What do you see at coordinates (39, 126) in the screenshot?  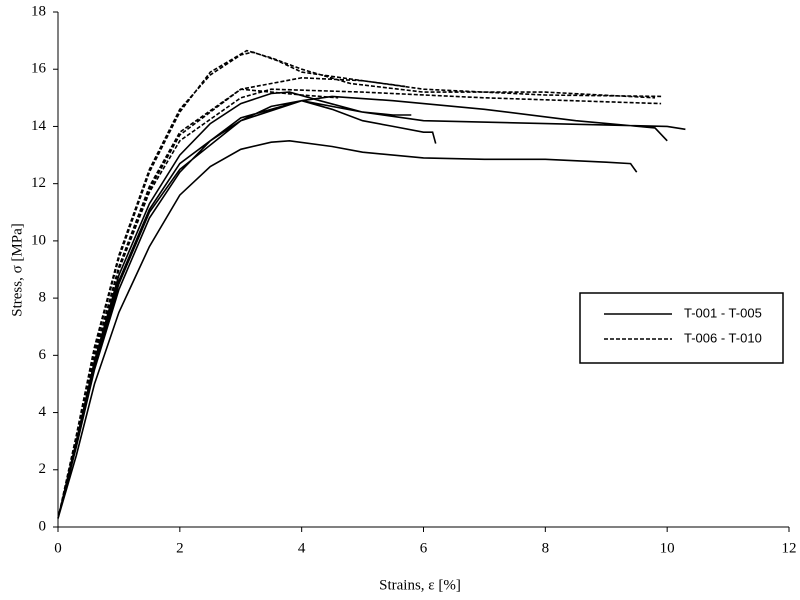 I see `y-tick-label: 14` at bounding box center [39, 126].